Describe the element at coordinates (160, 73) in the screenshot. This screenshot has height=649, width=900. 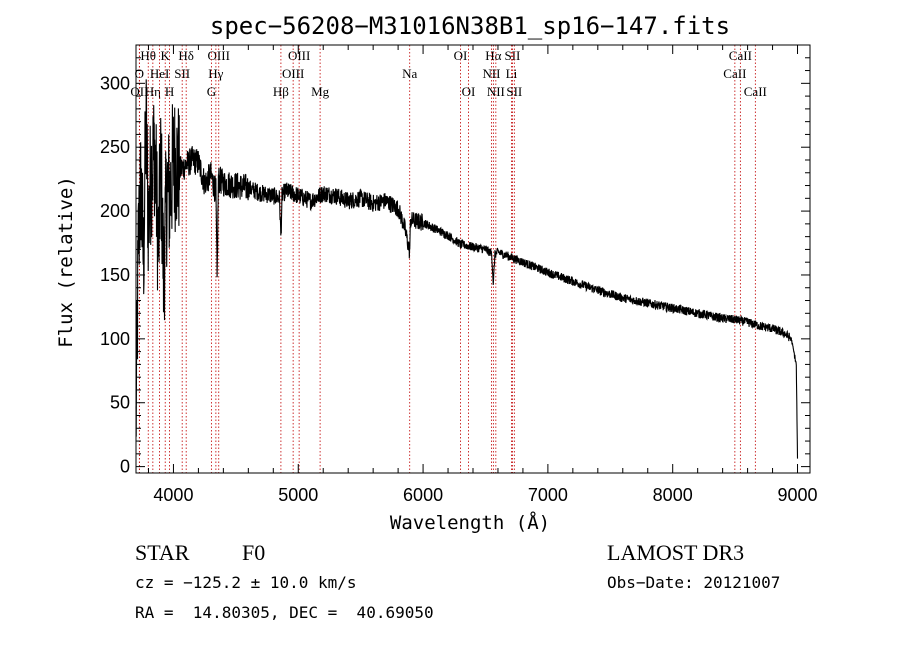
I see `spectral-line-label: HeI` at that location.